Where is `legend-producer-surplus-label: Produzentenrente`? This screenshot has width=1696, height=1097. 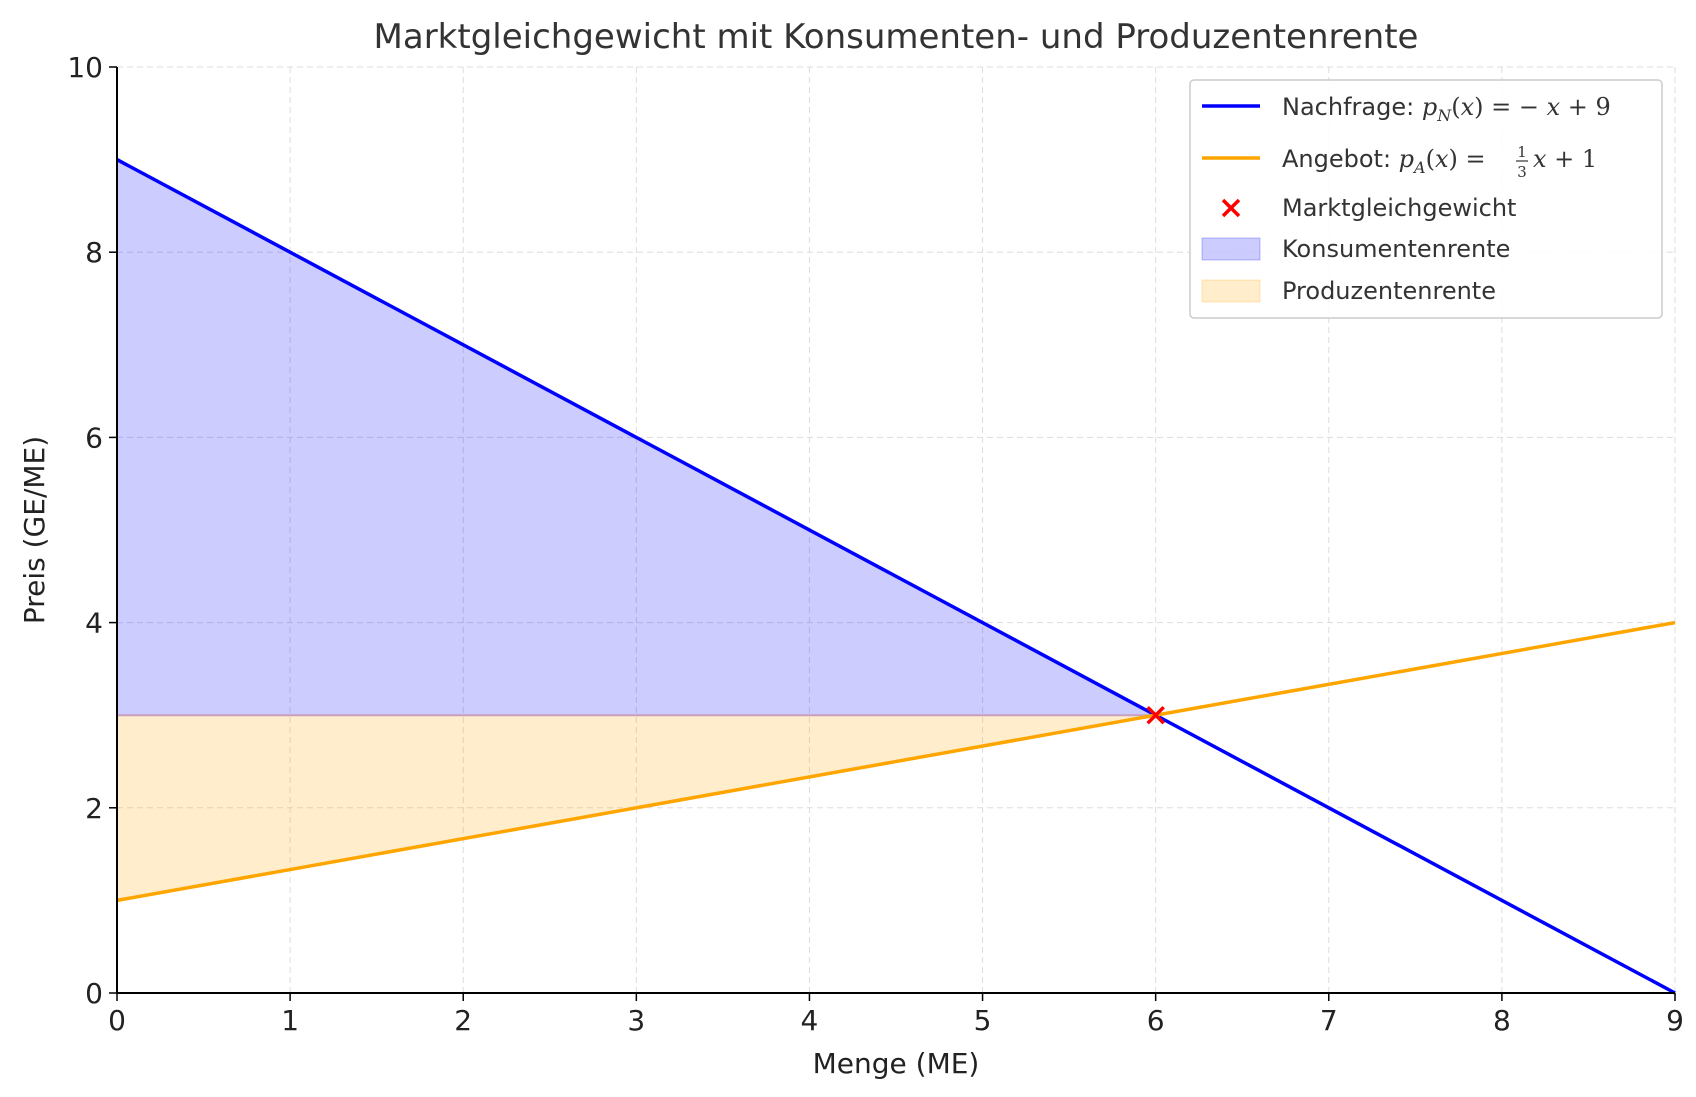 legend-producer-surplus-label: Produzentenrente is located at coordinates (1389, 291).